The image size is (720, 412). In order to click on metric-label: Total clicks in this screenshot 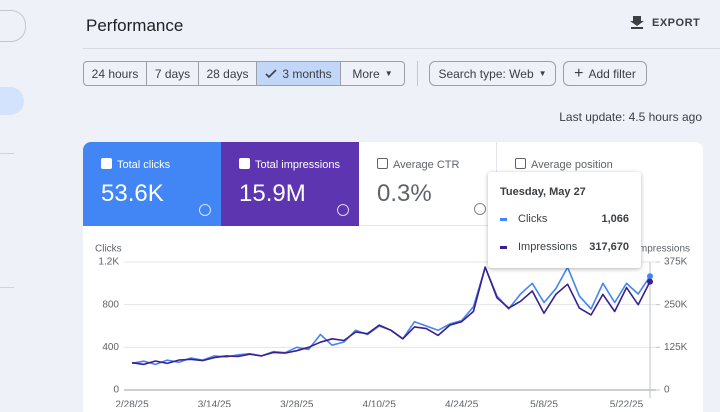, I will do `click(144, 165)`.